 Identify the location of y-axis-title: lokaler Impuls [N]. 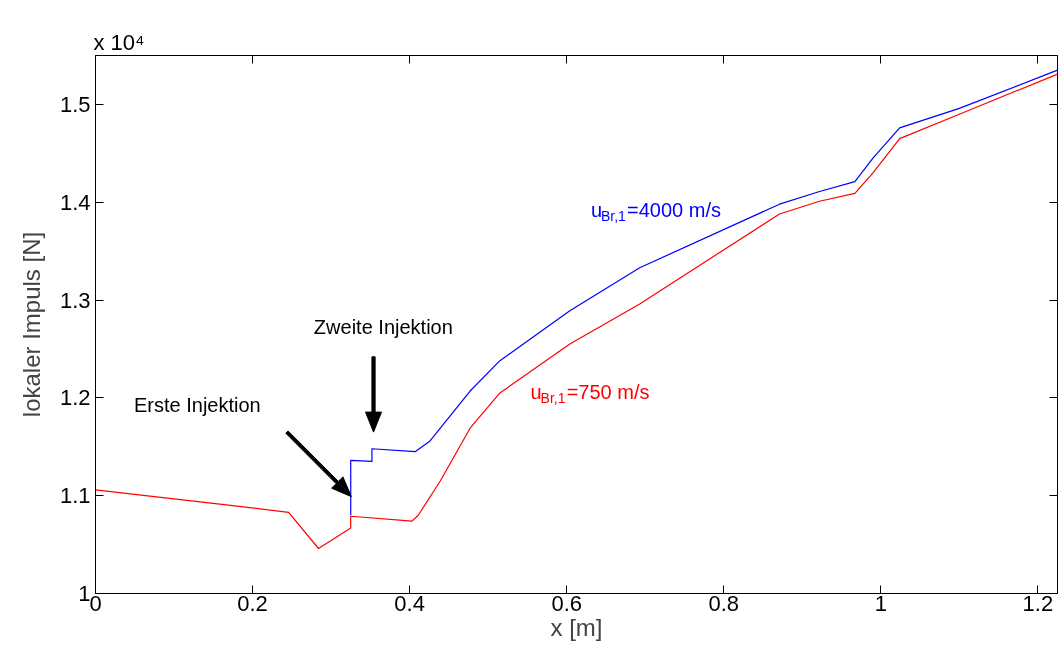
(31, 324).